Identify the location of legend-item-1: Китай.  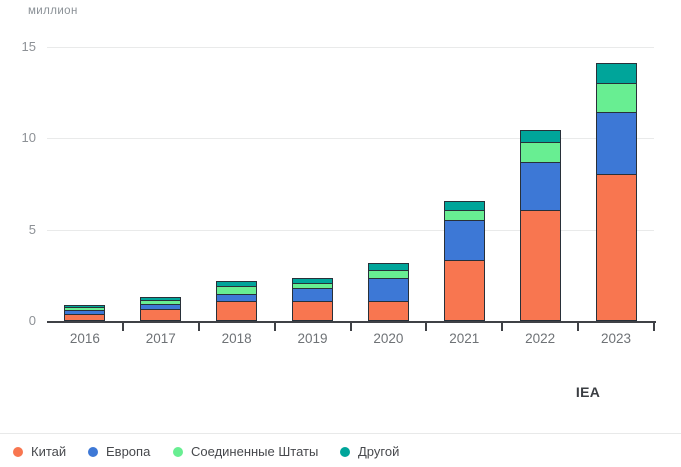
(39, 451).